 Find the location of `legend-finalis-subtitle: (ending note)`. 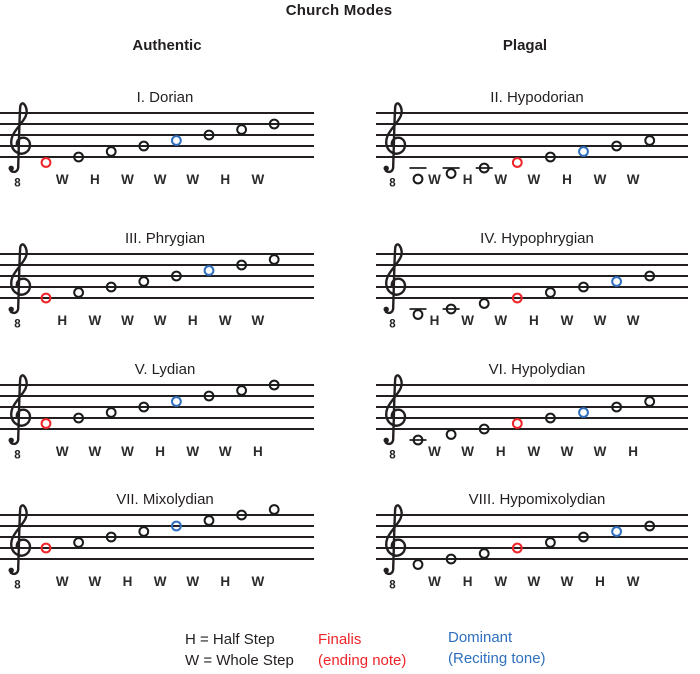

legend-finalis-subtitle: (ending note) is located at coordinates (362, 660).